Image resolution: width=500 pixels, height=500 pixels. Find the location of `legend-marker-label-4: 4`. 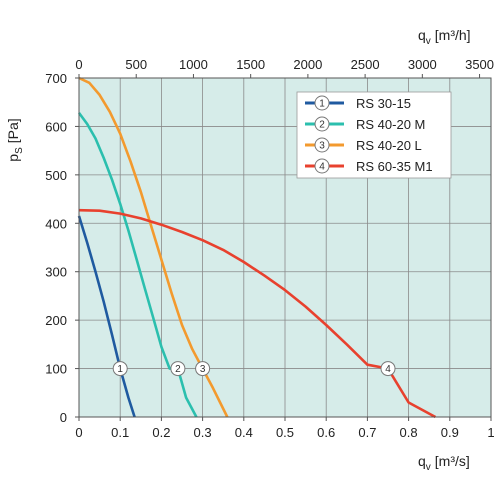

legend-marker-label-4: 4 is located at coordinates (322, 167).